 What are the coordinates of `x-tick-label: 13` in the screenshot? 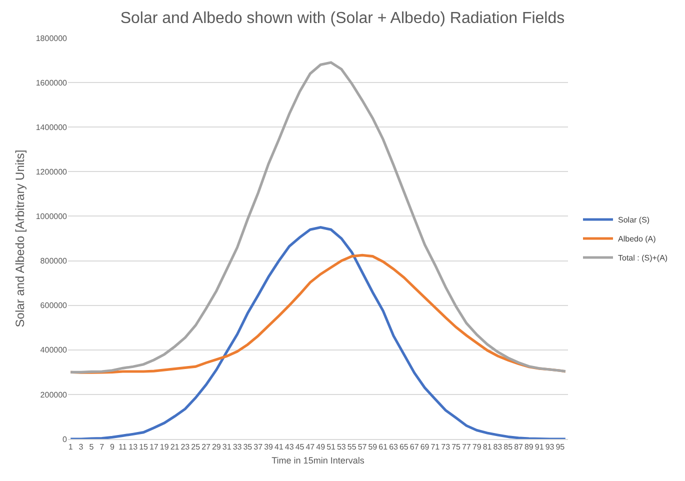 It's located at (133, 447).